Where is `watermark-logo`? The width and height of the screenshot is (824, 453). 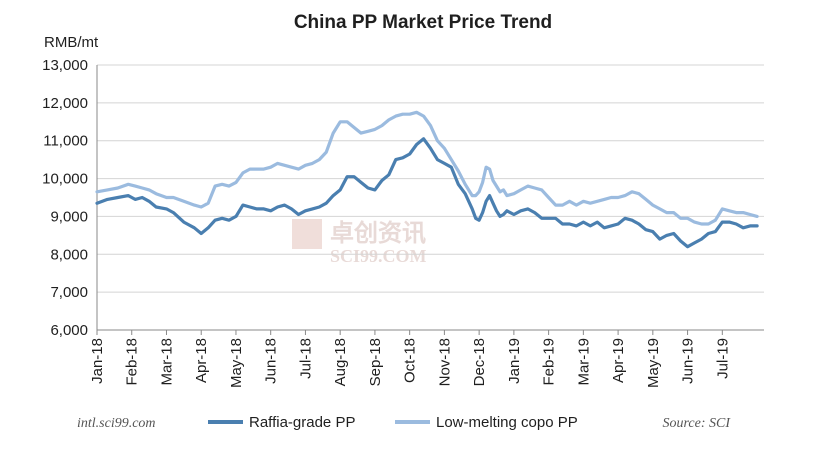
watermark-logo is located at coordinates (307, 234).